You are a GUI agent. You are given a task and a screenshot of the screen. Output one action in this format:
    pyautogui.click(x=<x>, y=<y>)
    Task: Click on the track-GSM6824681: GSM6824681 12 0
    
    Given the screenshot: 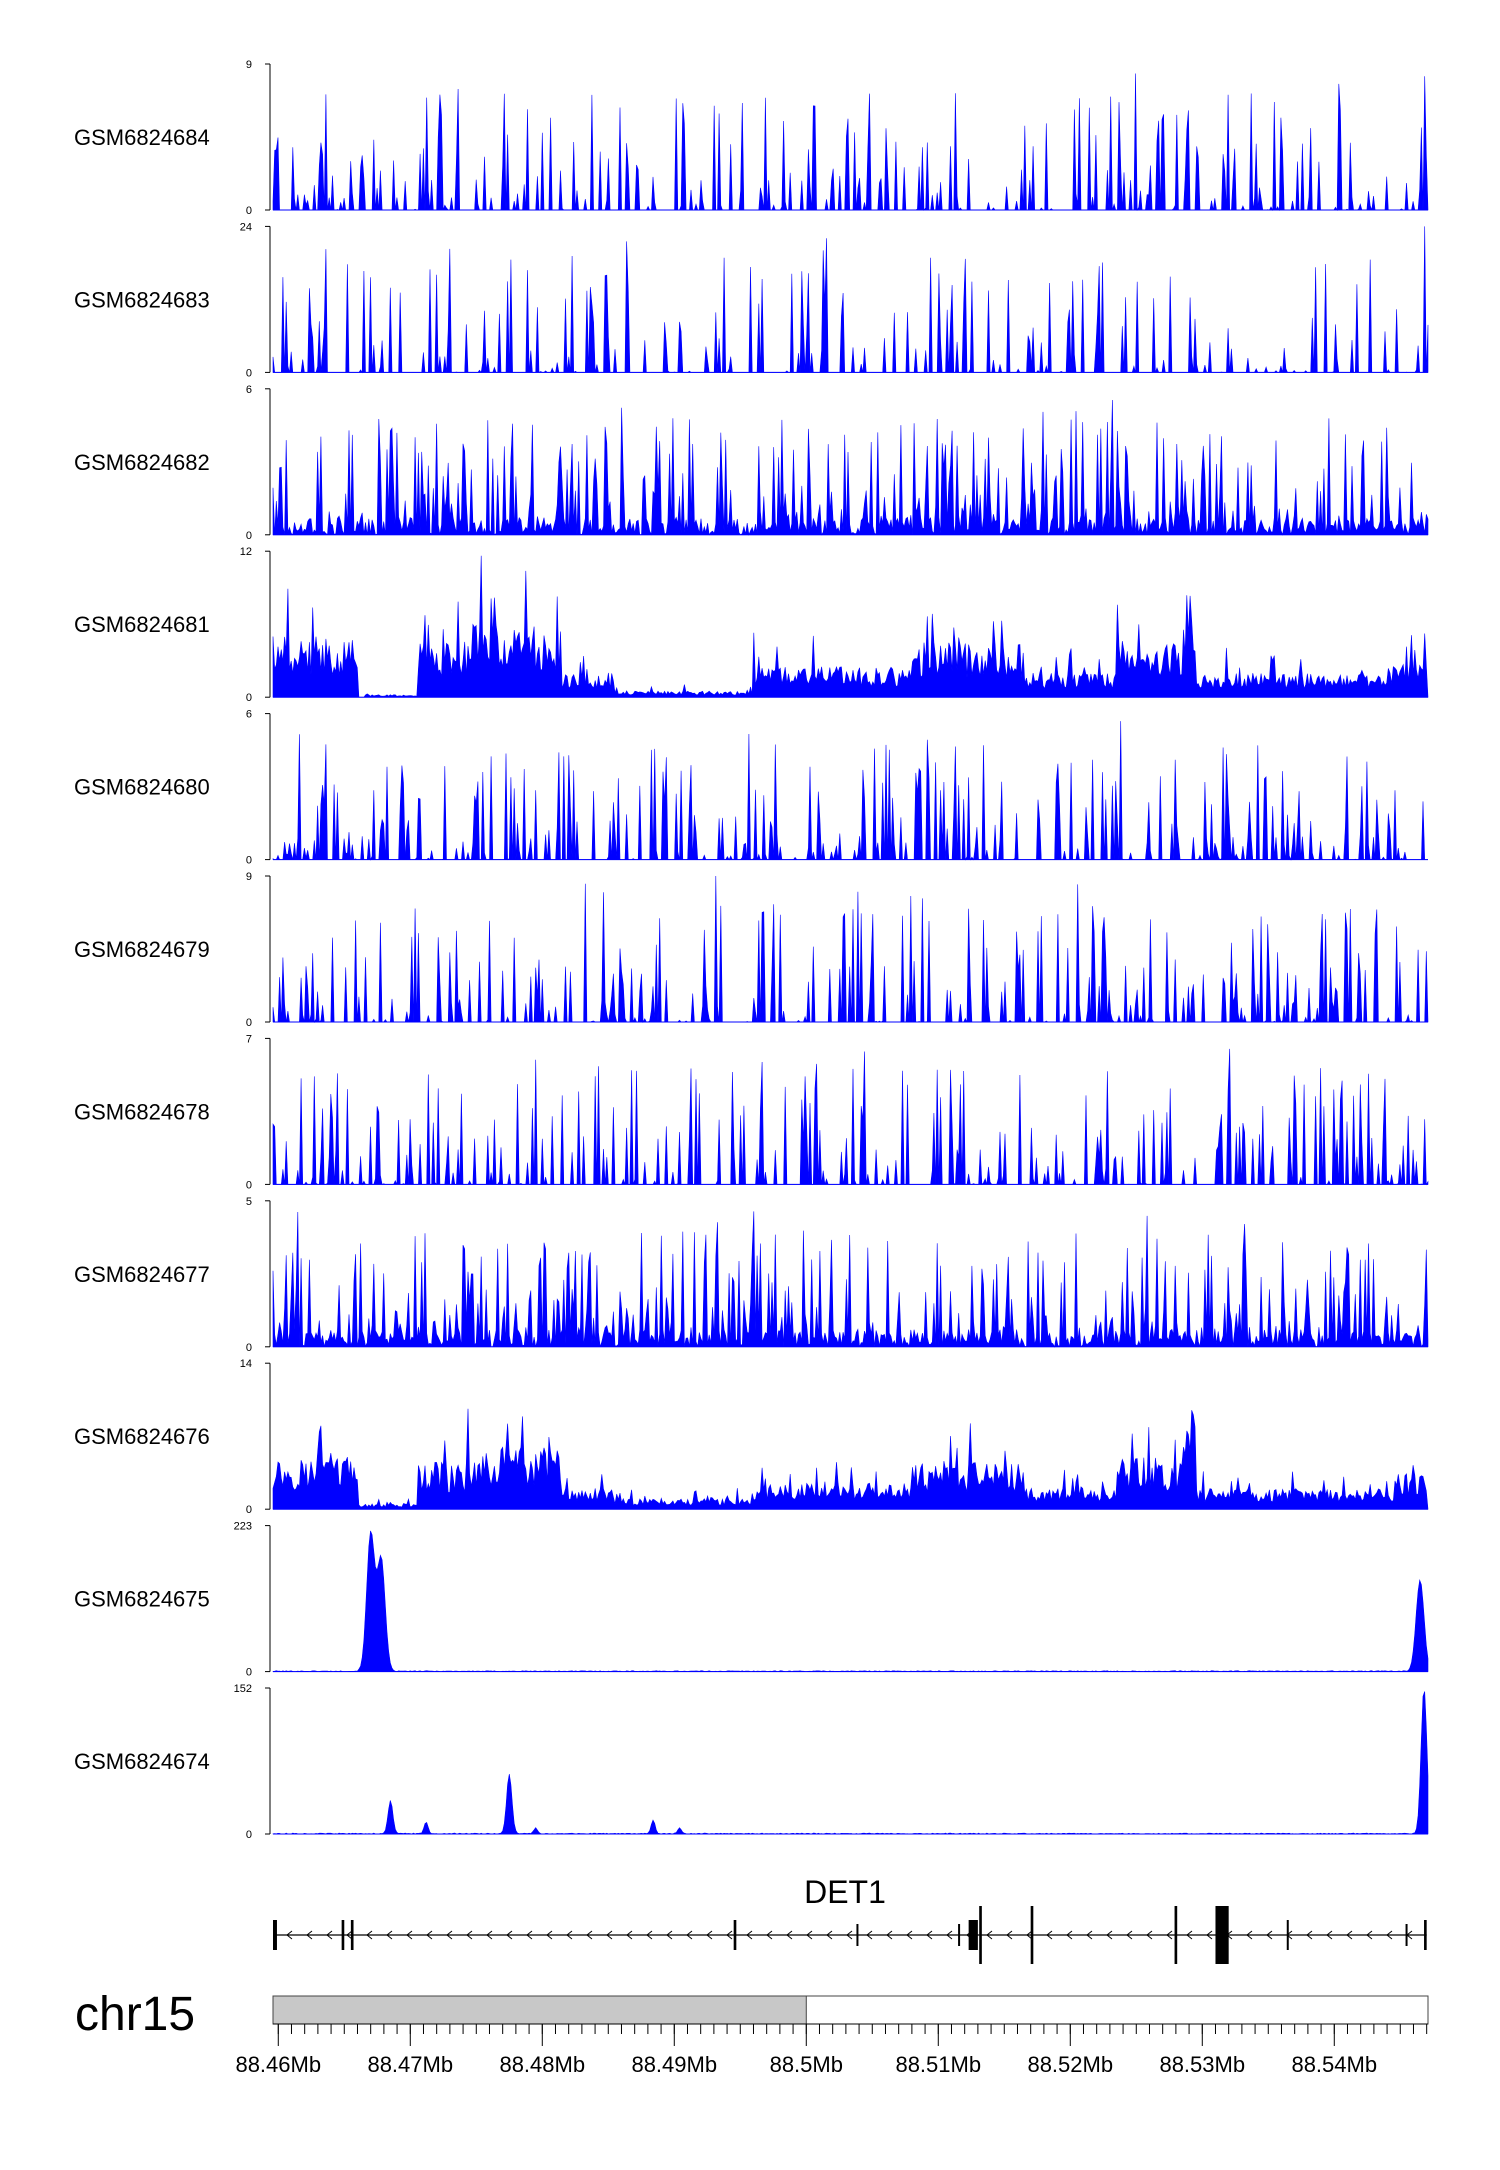 What is the action you would take?
    pyautogui.click(x=751, y=625)
    